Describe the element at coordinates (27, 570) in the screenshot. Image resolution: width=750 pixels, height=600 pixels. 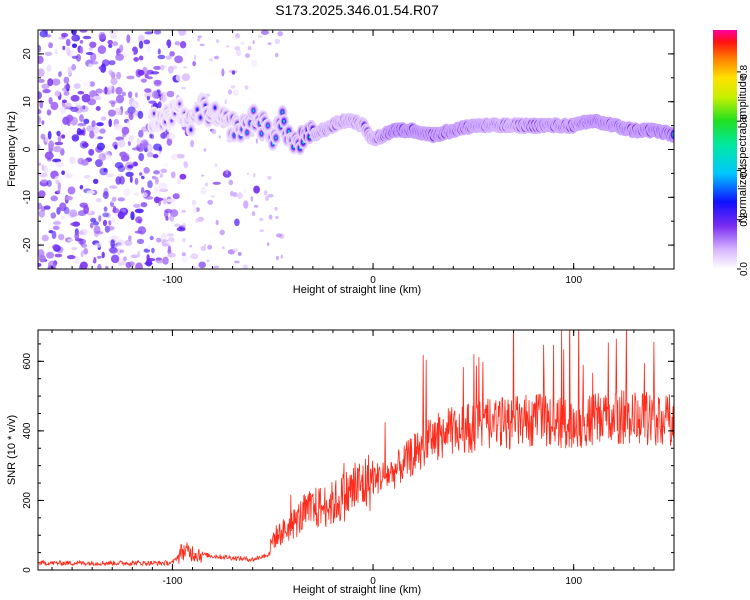
I see `y-tick-label: 0` at that location.